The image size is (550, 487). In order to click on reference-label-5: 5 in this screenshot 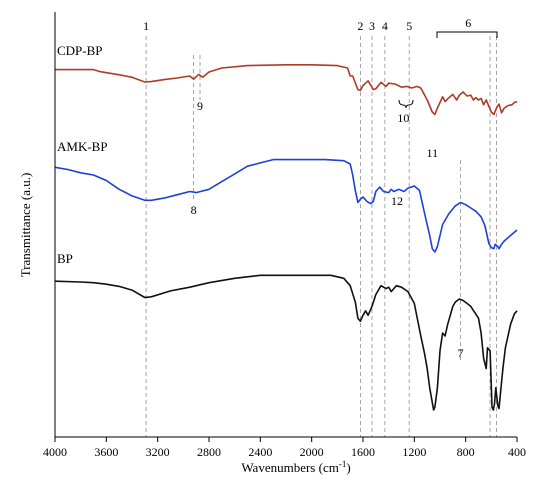, I will do `click(409, 26)`.